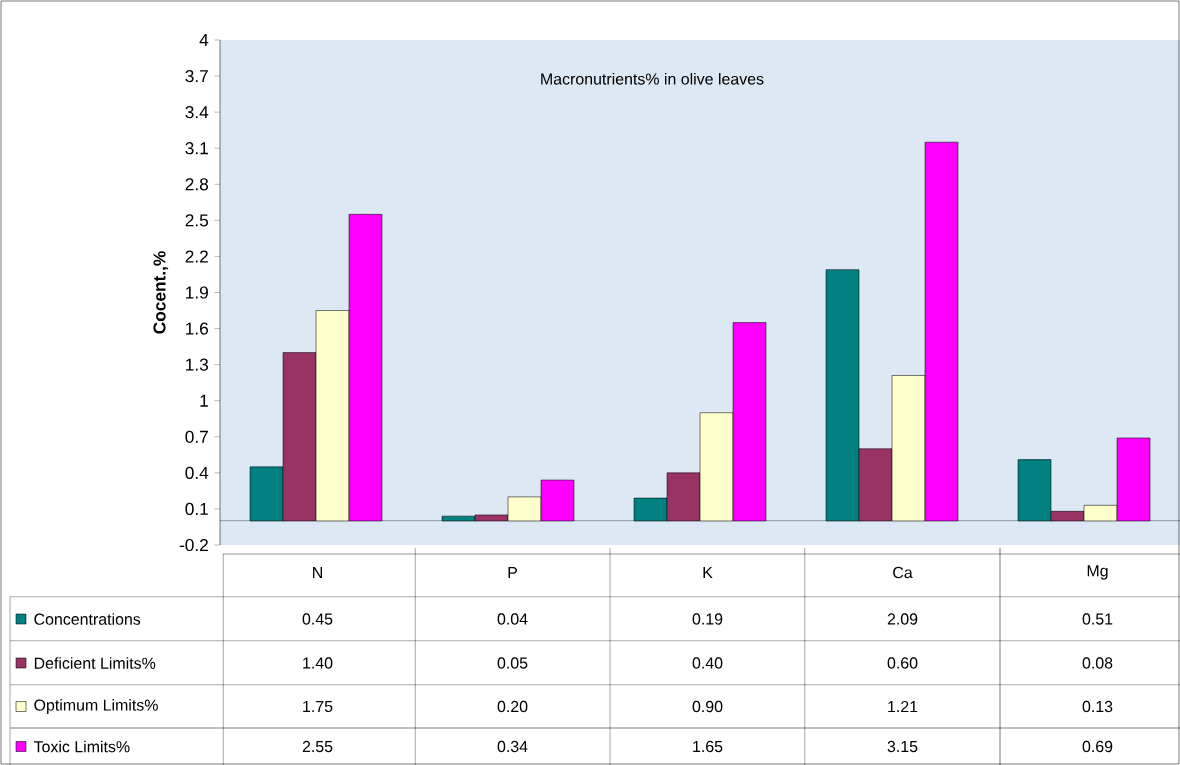 The width and height of the screenshot is (1180, 765). I want to click on x-tick-label: Mg, so click(1097, 572).